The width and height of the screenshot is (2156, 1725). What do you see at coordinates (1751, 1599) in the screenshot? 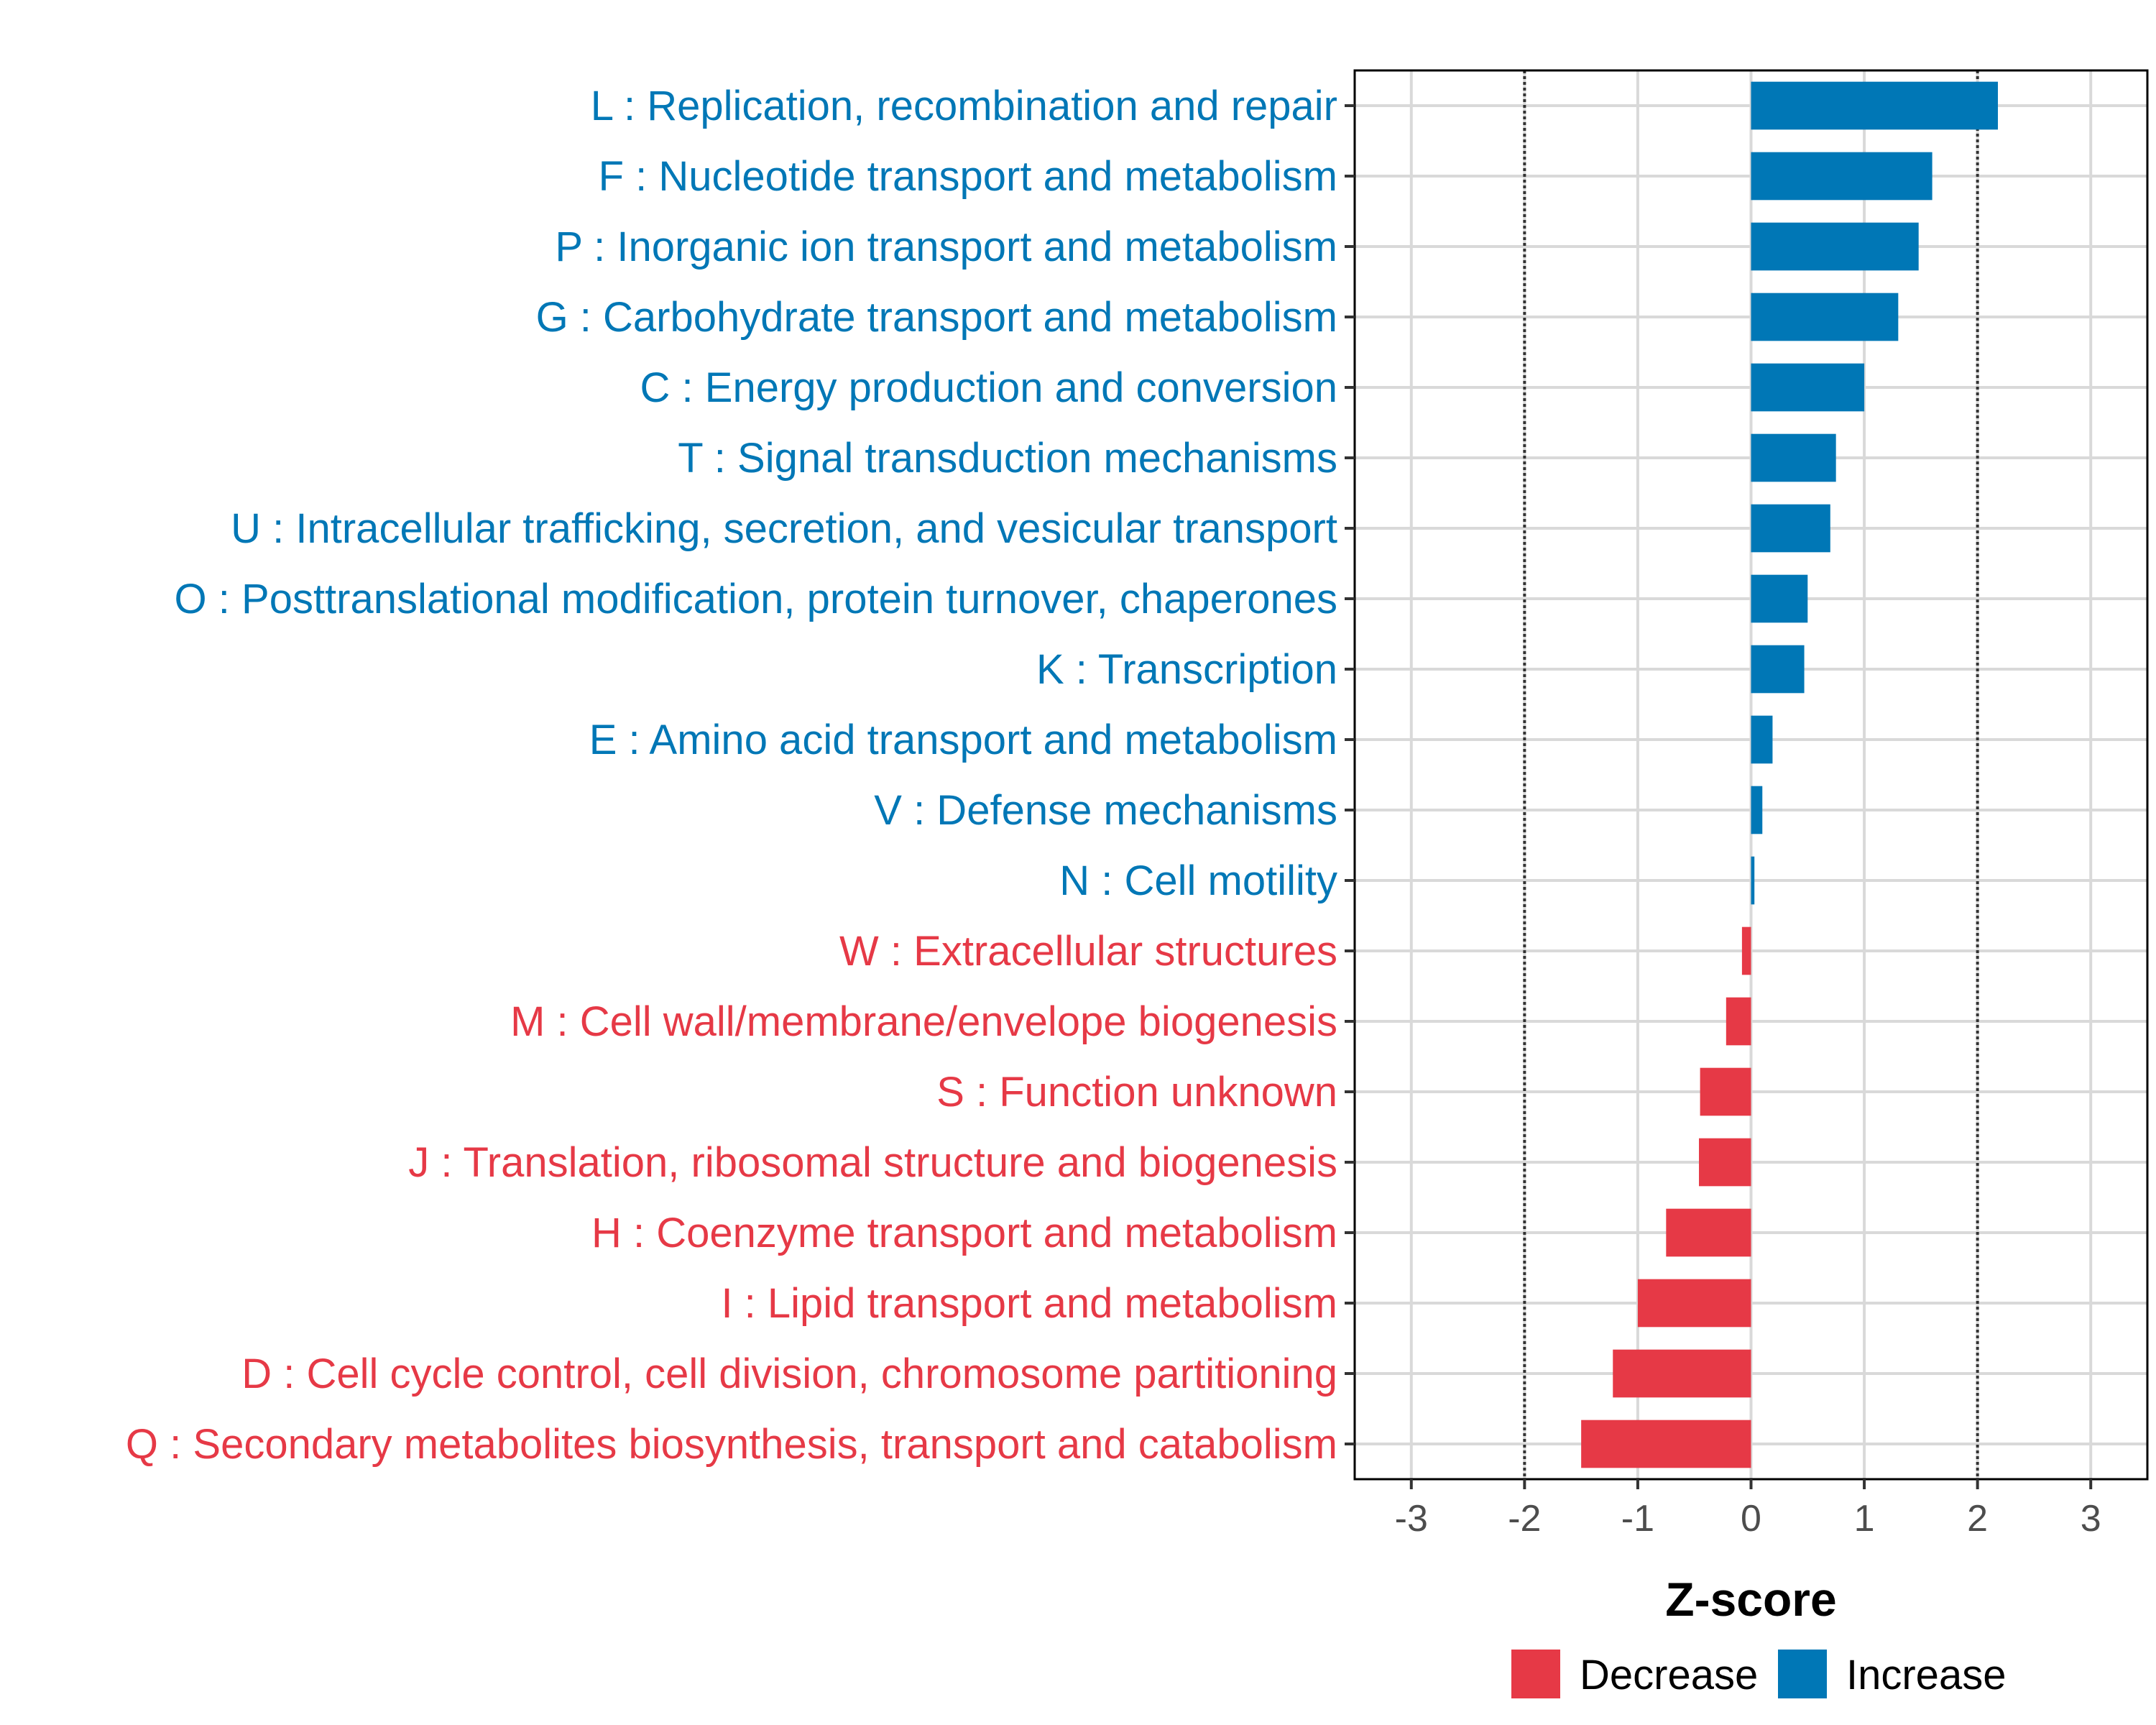
I see `x-axis-title: Z-score` at bounding box center [1751, 1599].